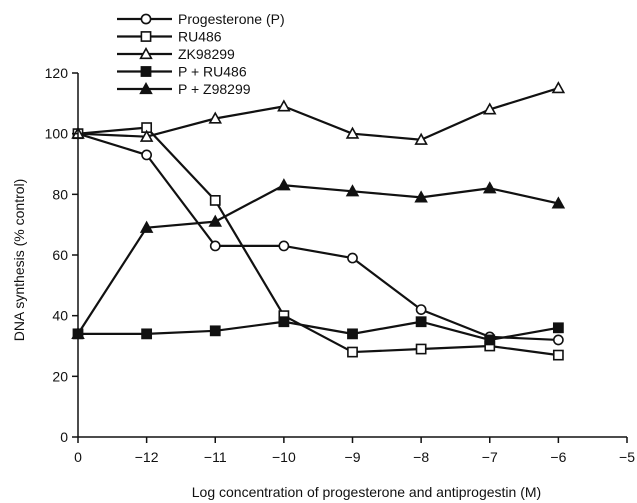 The image size is (637, 503). Describe the element at coordinates (215, 457) in the screenshot. I see `x-tick-label: −11` at that location.